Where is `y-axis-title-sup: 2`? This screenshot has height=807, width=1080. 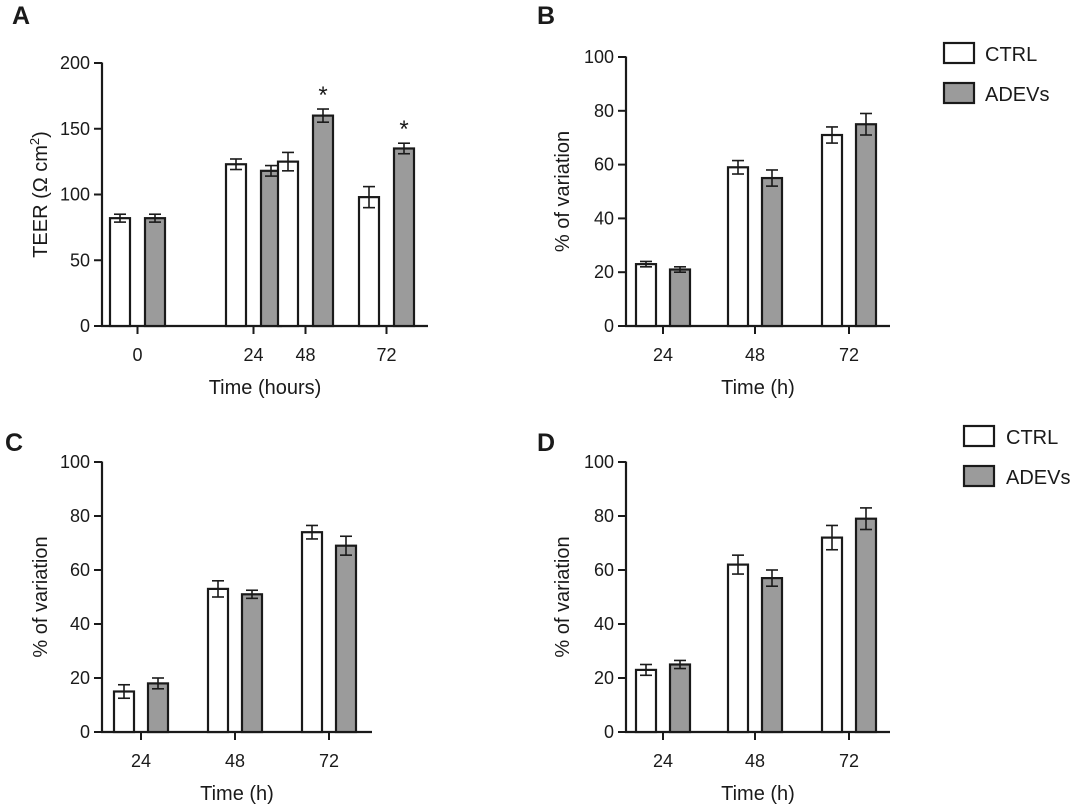 y-axis-title-sup: 2 is located at coordinates (34, 141).